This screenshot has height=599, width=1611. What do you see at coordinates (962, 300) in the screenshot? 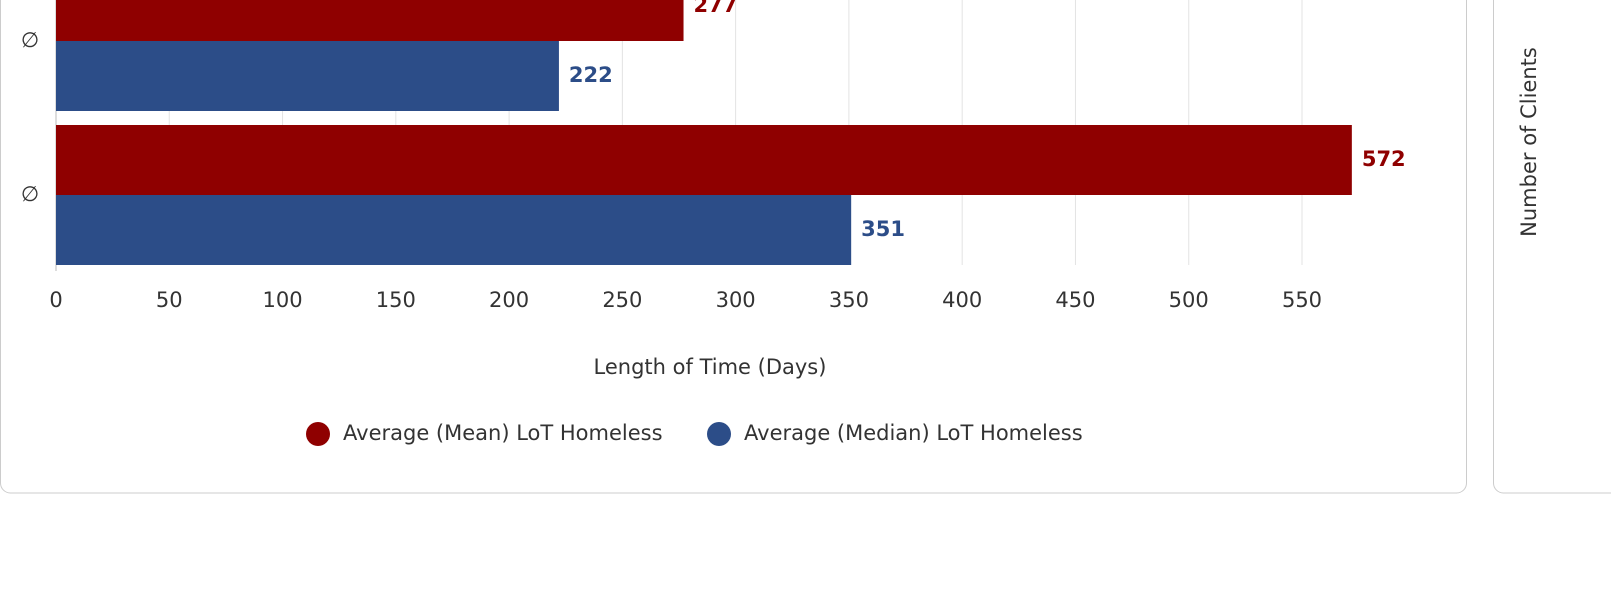
I see `x-tick-label: 400` at bounding box center [962, 300].